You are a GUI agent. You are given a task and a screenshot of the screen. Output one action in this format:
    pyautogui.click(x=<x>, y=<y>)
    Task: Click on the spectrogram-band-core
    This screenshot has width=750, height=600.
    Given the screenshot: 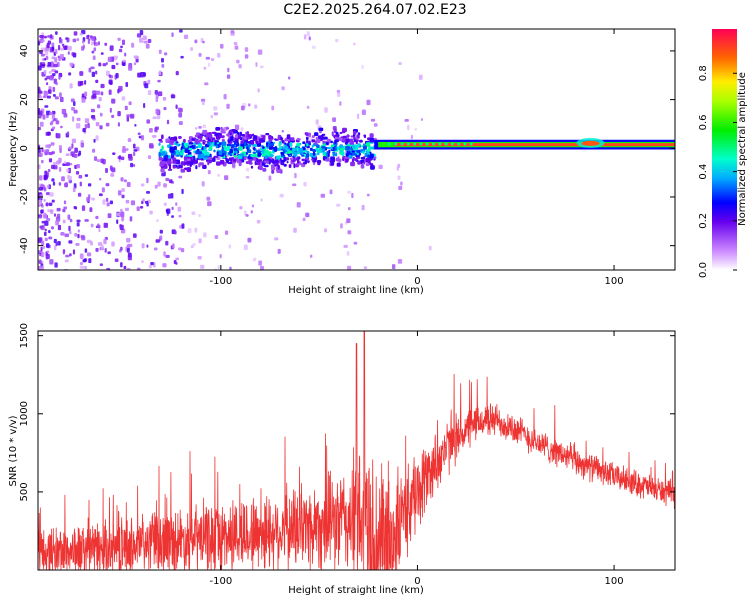 What is the action you would take?
    pyautogui.click(x=534, y=145)
    